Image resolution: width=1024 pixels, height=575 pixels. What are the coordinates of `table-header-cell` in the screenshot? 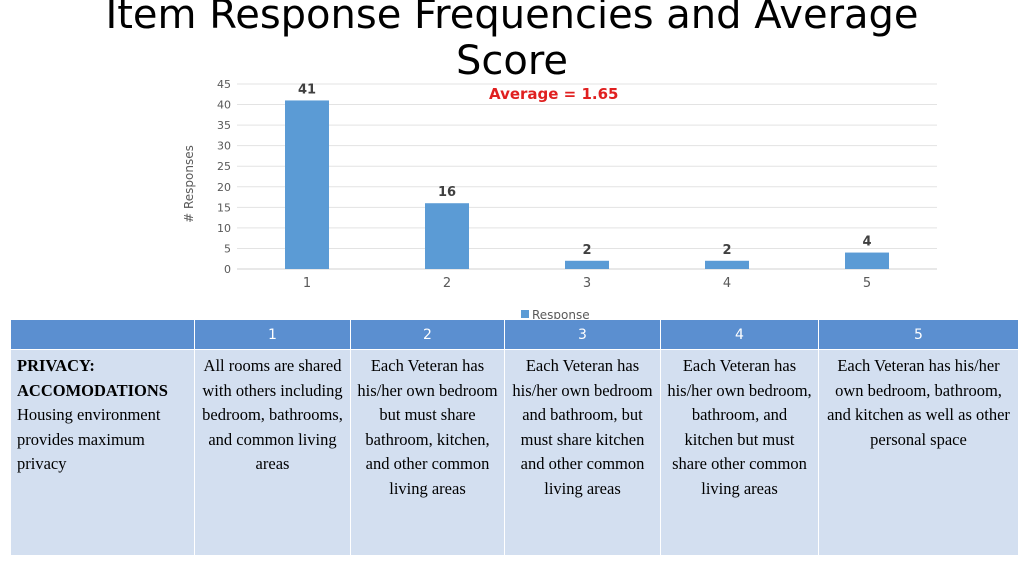 It's located at (102, 334).